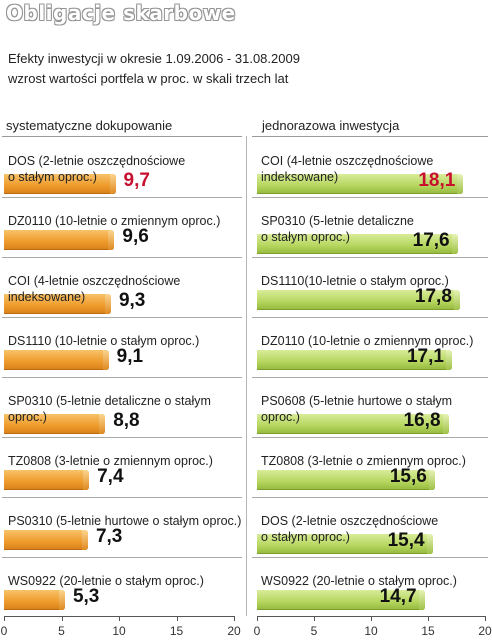 This screenshot has width=492, height=640. I want to click on right-value-label-6: 15,6, so click(408, 476).